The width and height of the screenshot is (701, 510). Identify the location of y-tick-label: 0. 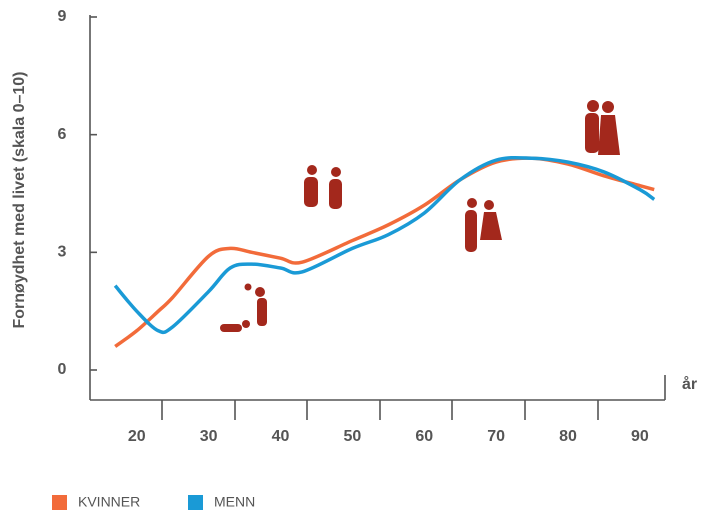
(62, 369).